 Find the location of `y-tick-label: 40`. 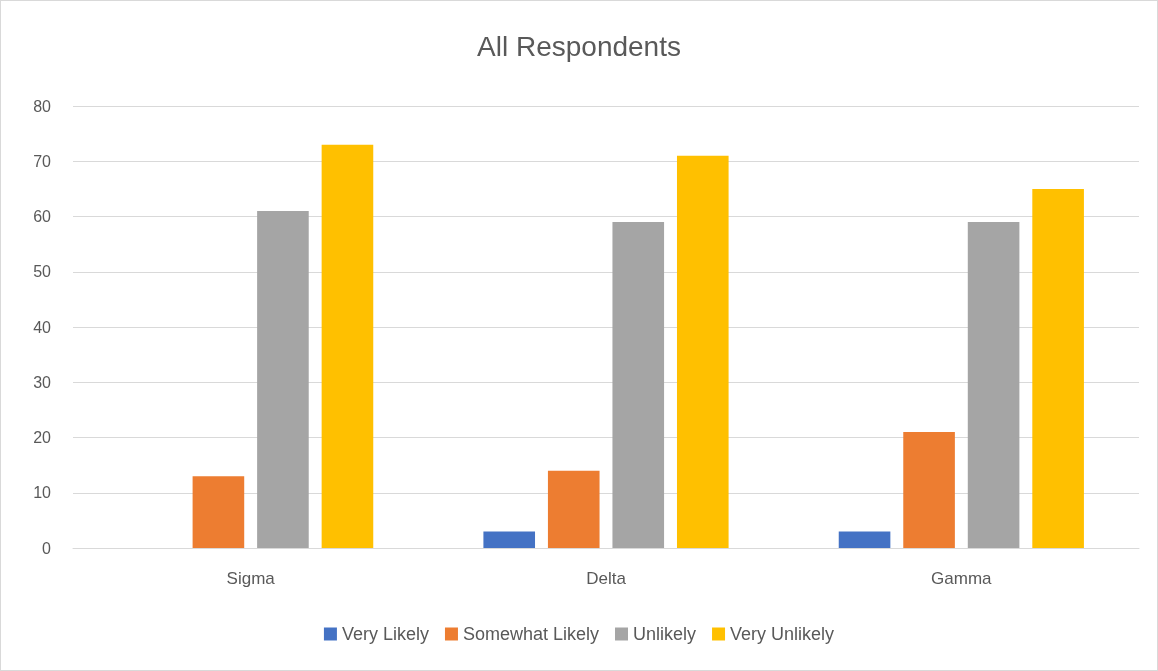

y-tick-label: 40 is located at coordinates (42, 327).